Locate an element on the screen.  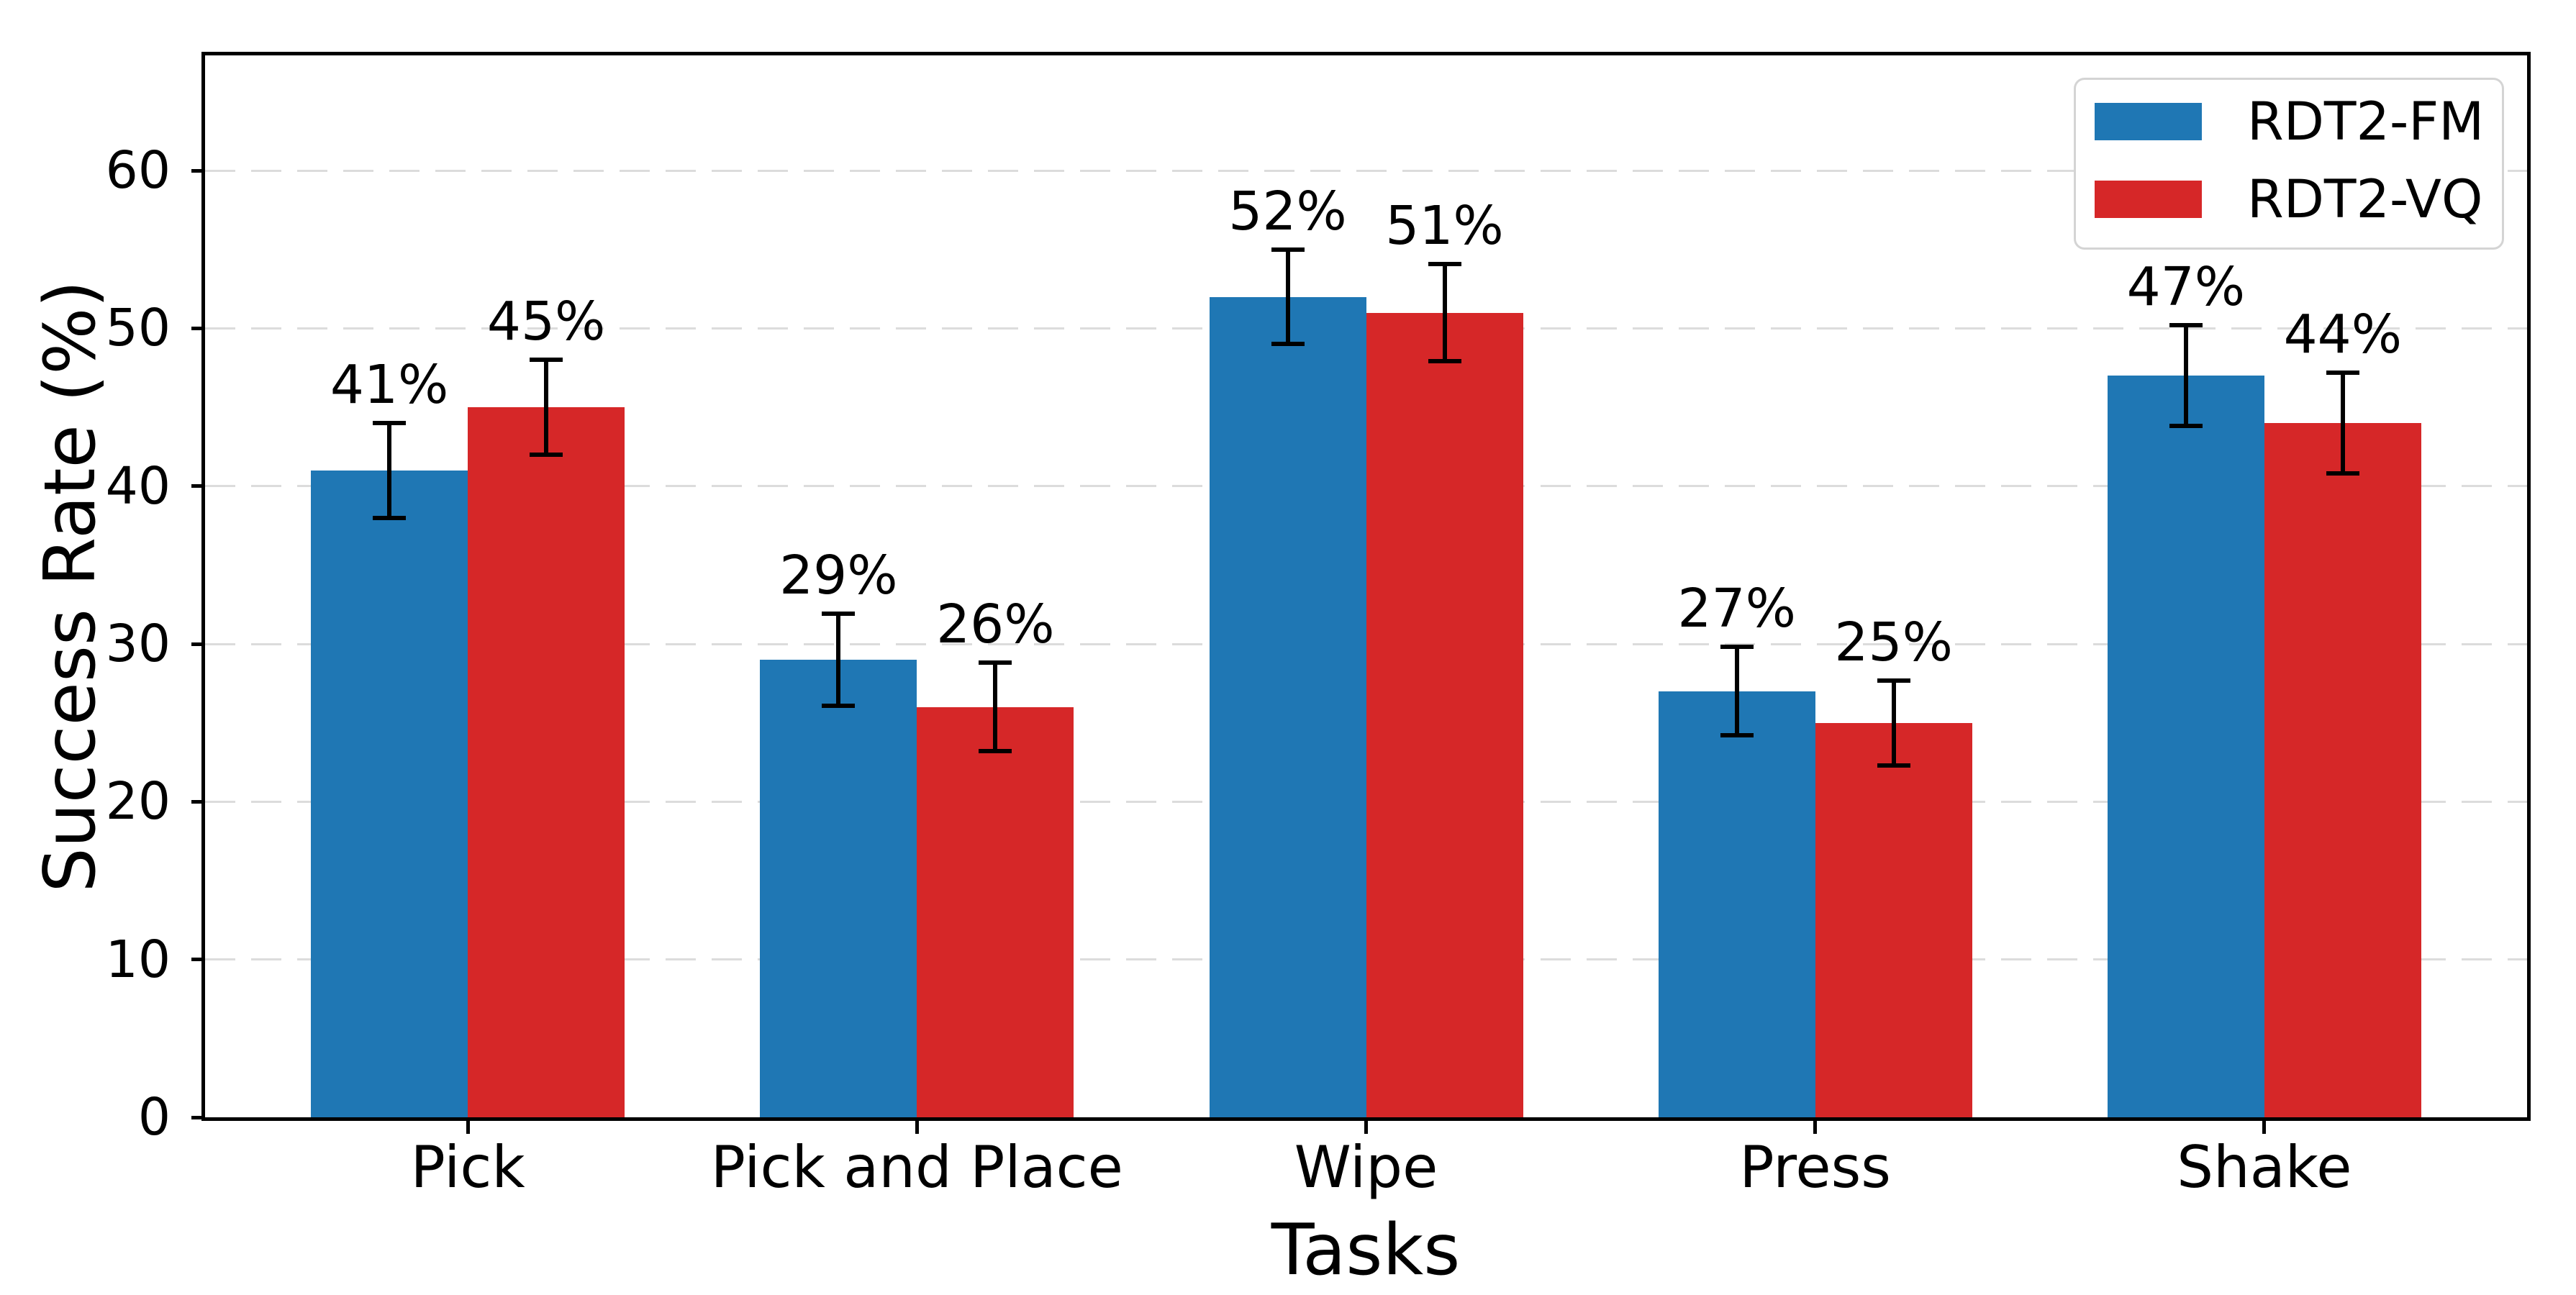
error-cap-top-rdt2-fm-pick-and-place is located at coordinates (839, 614).